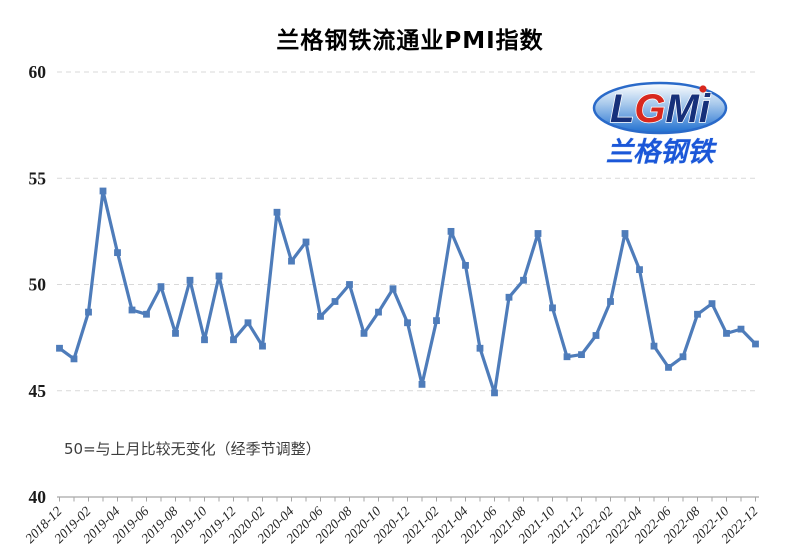 The height and width of the screenshot is (560, 800). I want to click on logo-acronym: LGMi, so click(660, 109).